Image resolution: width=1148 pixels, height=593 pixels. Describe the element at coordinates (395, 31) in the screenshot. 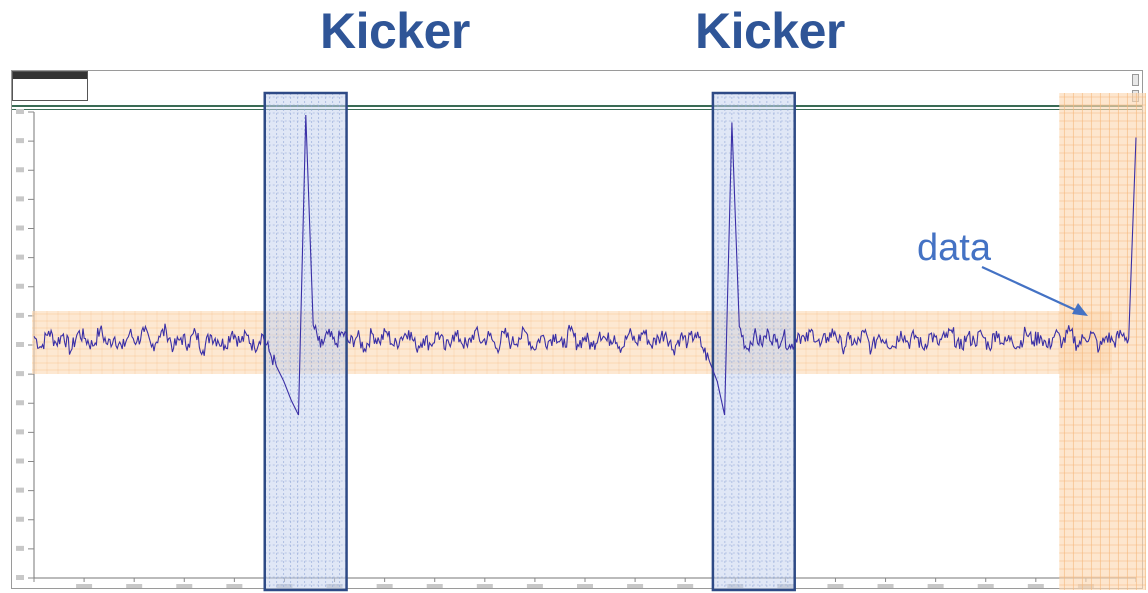

I see `kicker-annotation-1: Kicker` at that location.